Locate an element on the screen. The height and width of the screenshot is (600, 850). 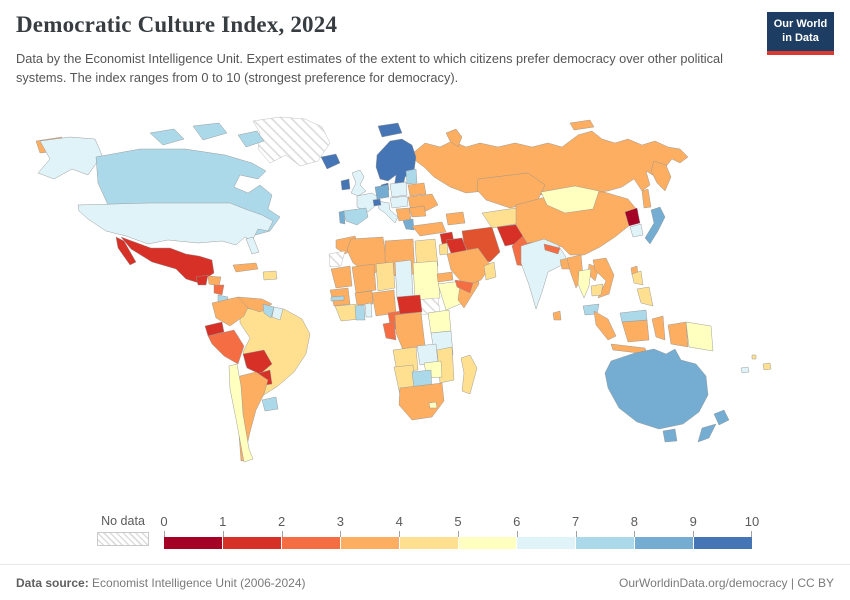
legend-no-data: No data is located at coordinates (123, 530).